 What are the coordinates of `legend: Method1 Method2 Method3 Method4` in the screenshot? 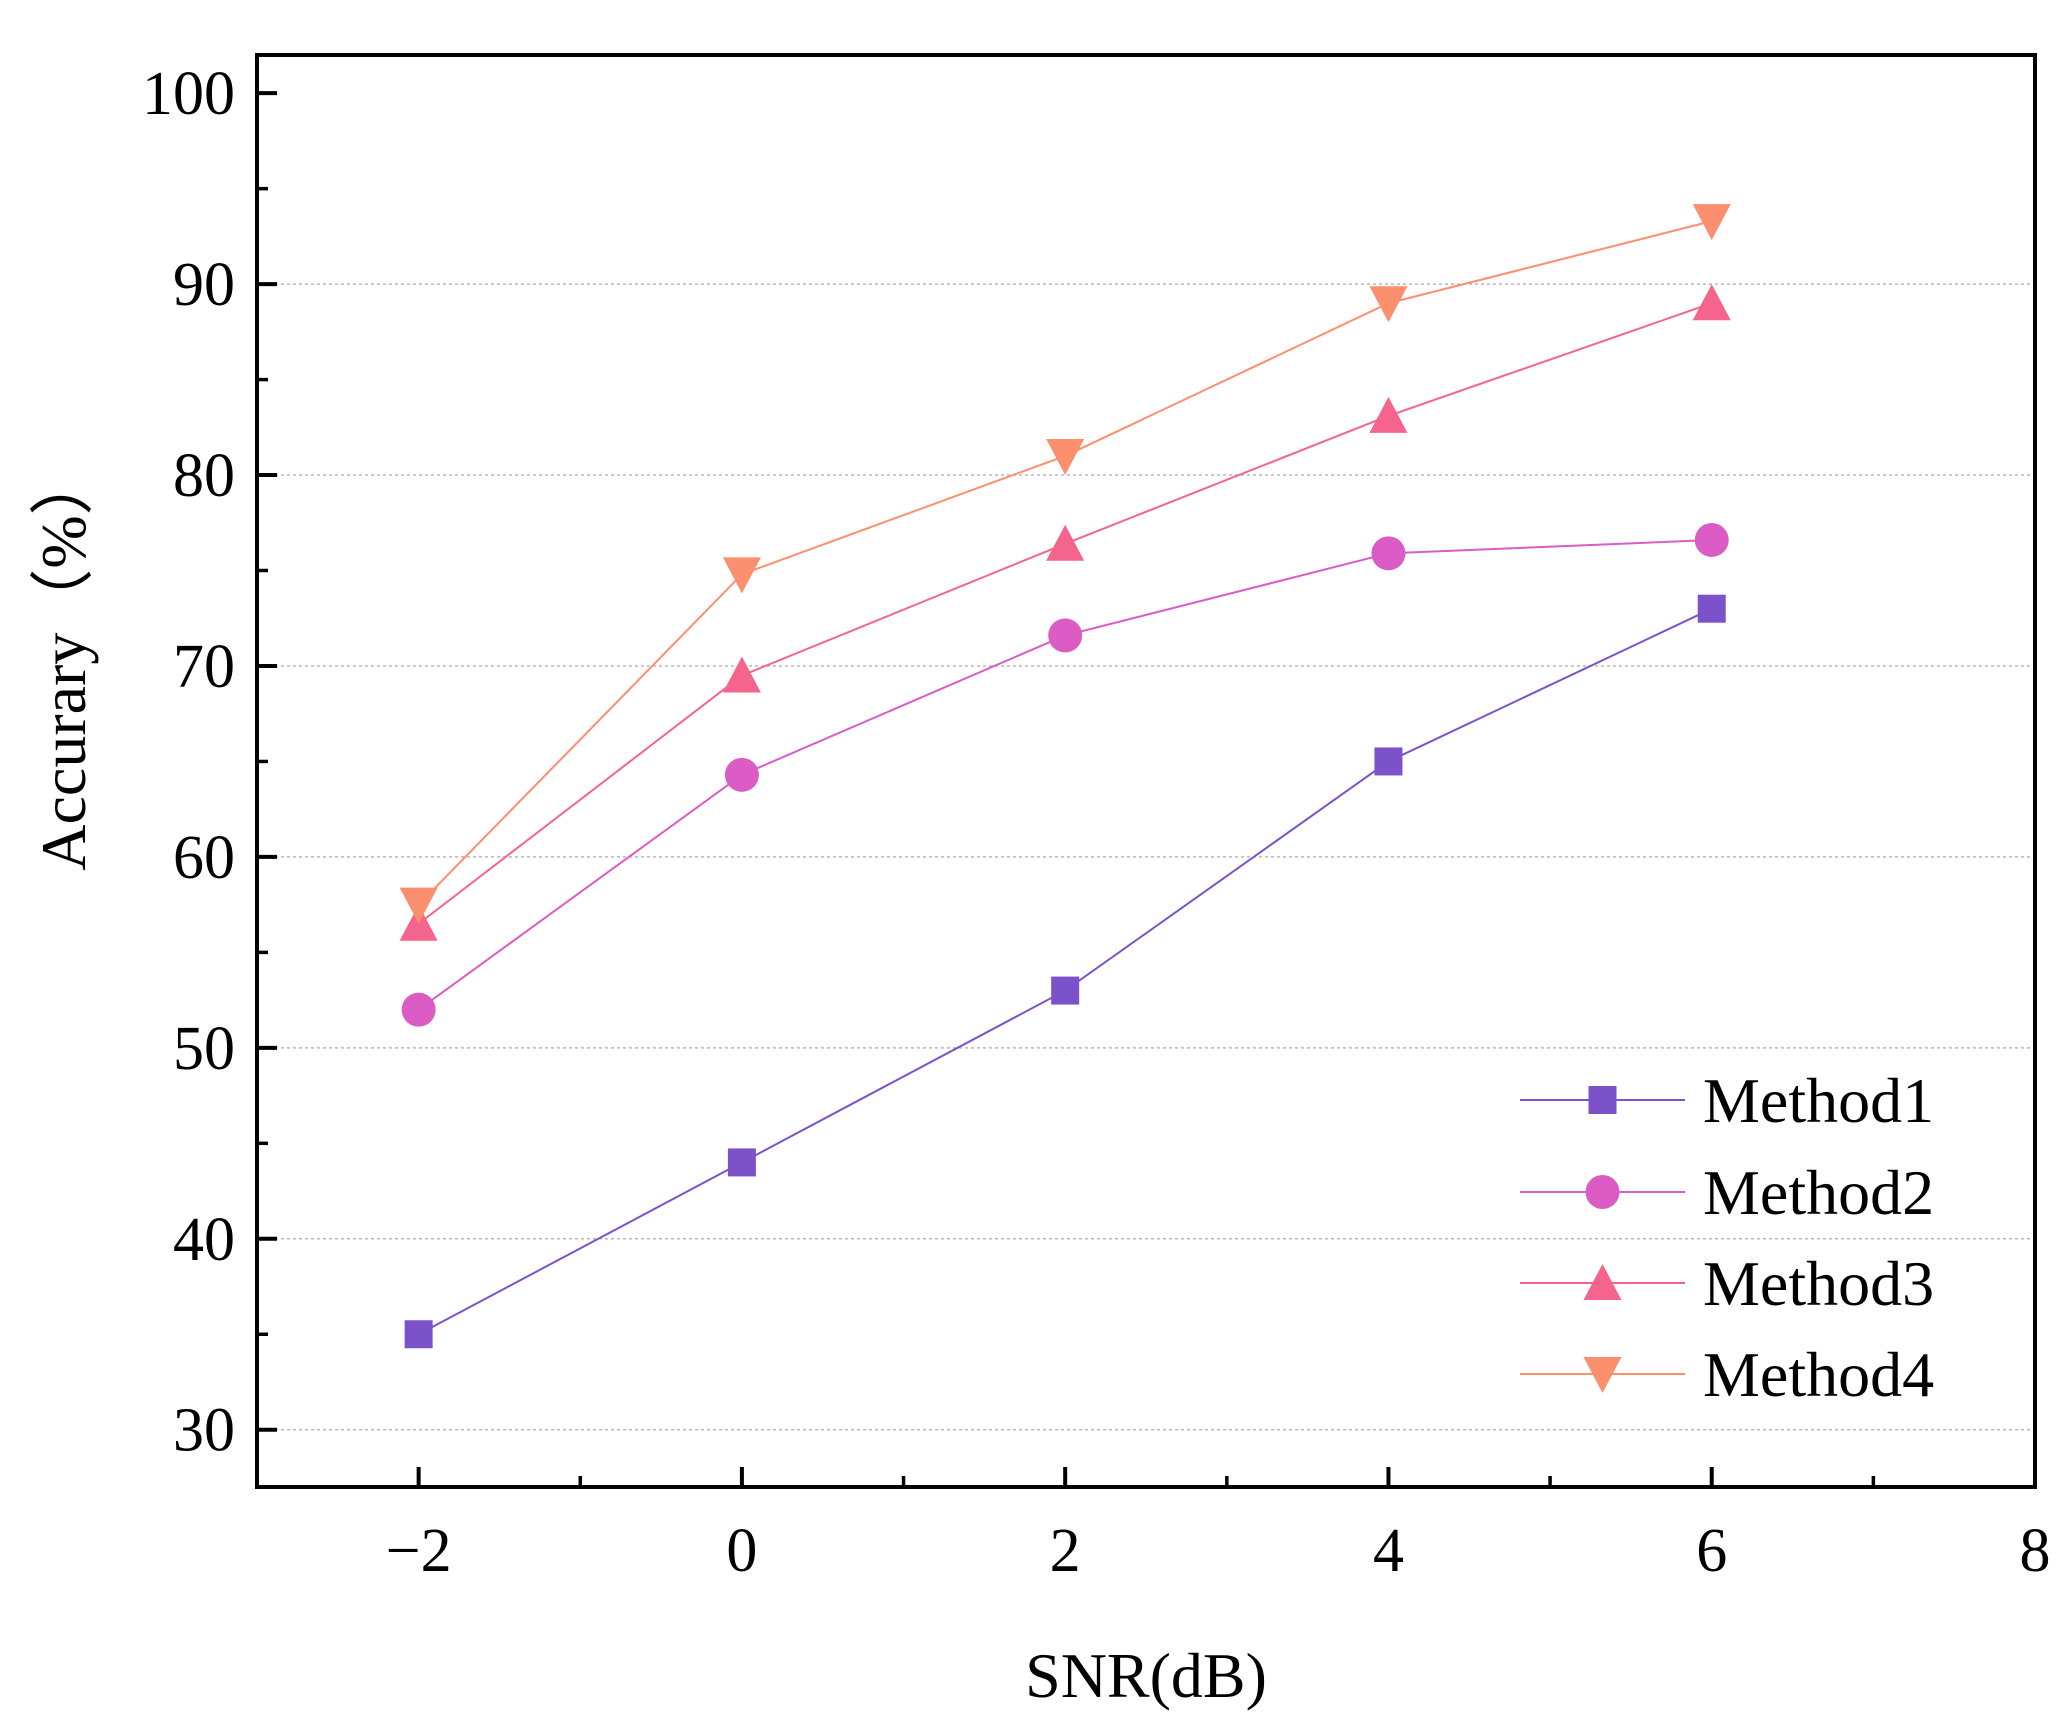 It's located at (1727, 1237).